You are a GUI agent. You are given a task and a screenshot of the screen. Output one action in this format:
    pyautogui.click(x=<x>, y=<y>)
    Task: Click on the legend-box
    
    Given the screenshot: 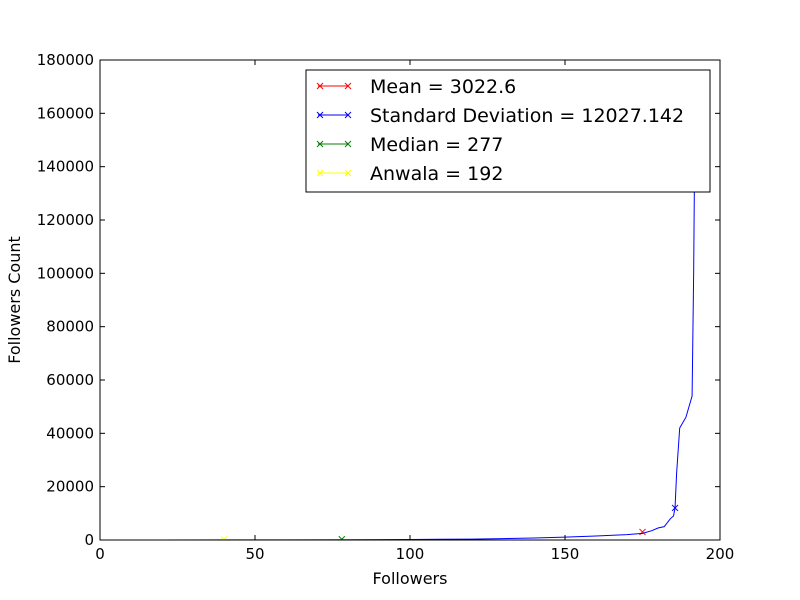 What is the action you would take?
    pyautogui.click(x=508, y=131)
    